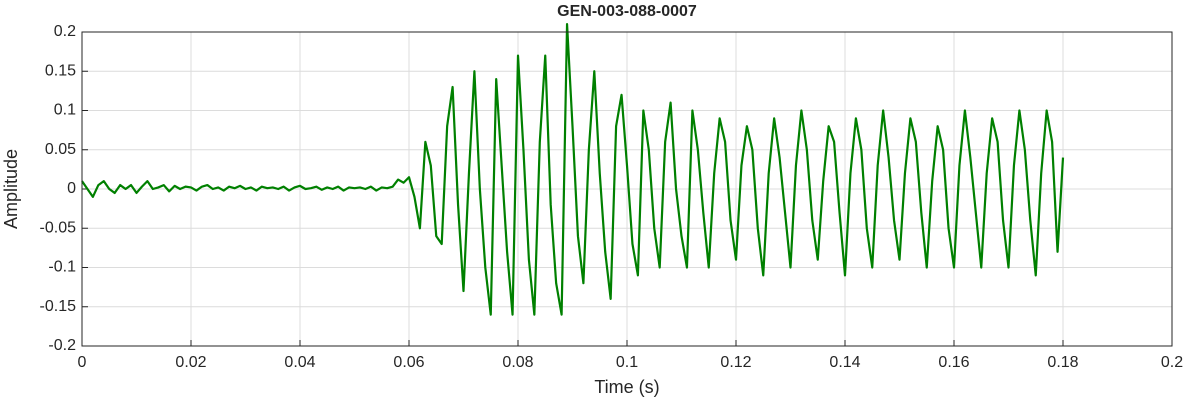 This screenshot has height=404, width=1188. Describe the element at coordinates (299, 362) in the screenshot. I see `x-tick-label: 0.04` at that location.